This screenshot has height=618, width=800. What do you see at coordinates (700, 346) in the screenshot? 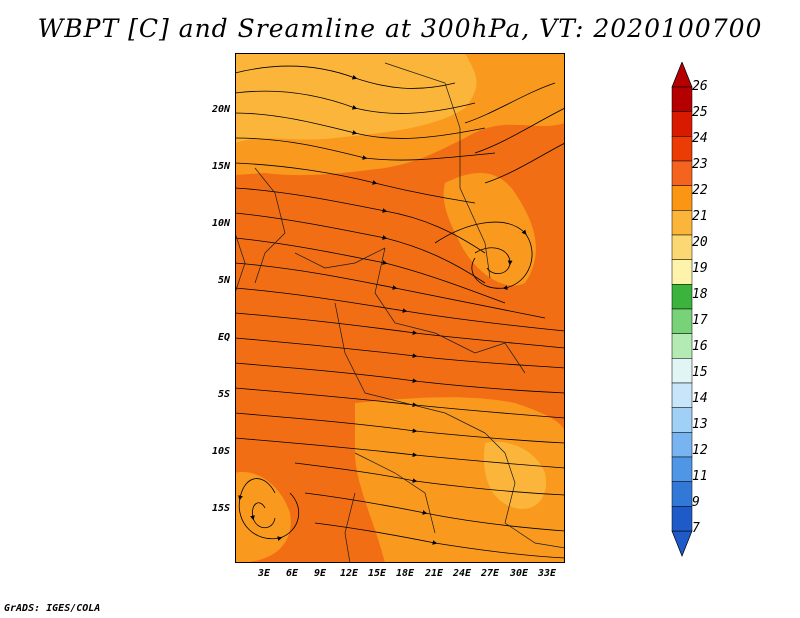
I see `colorbar-label: 16` at bounding box center [700, 346].